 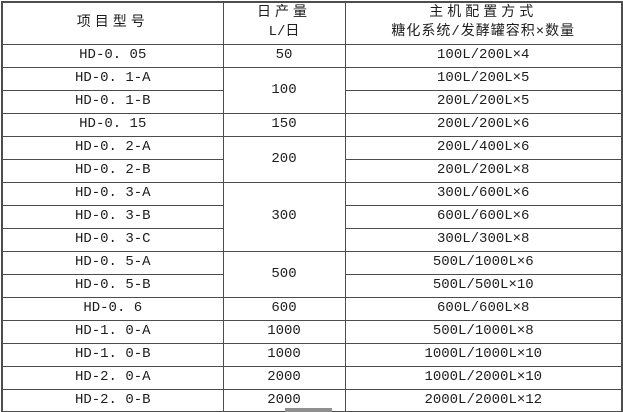 I want to click on model-cell: HD-1. 0-B, so click(x=112, y=354).